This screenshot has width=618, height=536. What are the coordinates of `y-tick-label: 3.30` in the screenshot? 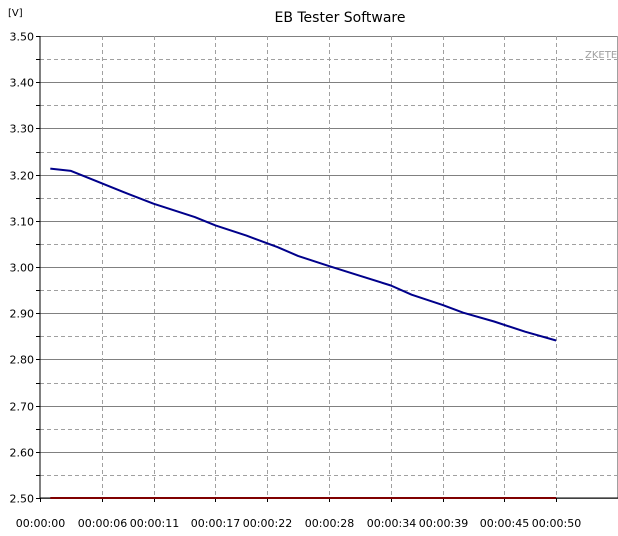 It's located at (22, 129).